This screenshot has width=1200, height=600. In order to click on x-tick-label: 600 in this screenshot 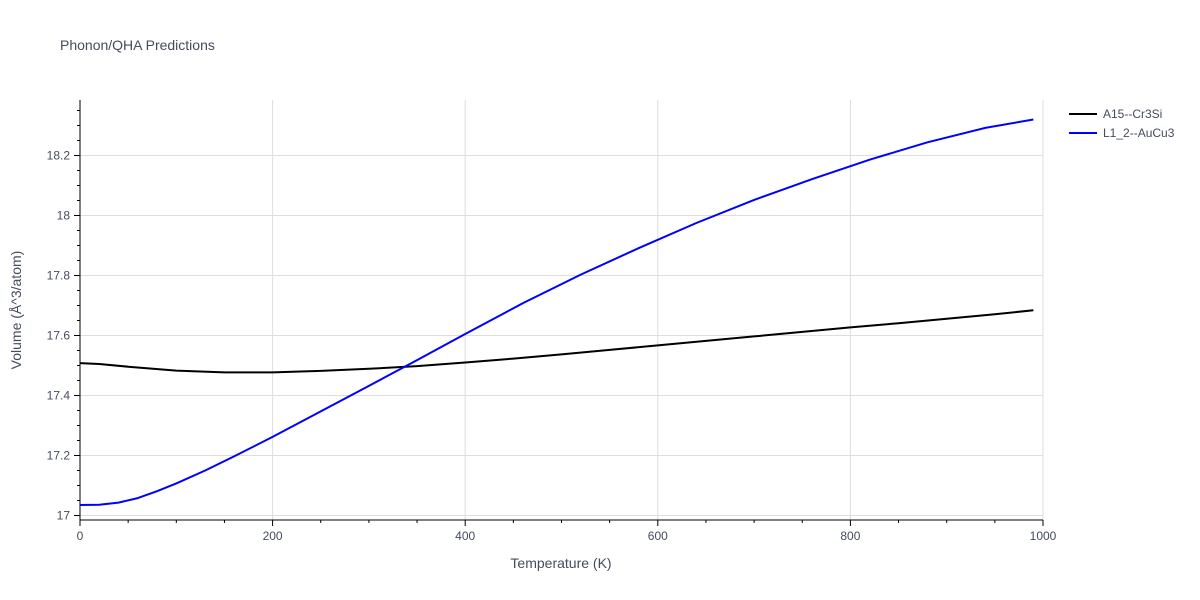, I will do `click(658, 536)`.